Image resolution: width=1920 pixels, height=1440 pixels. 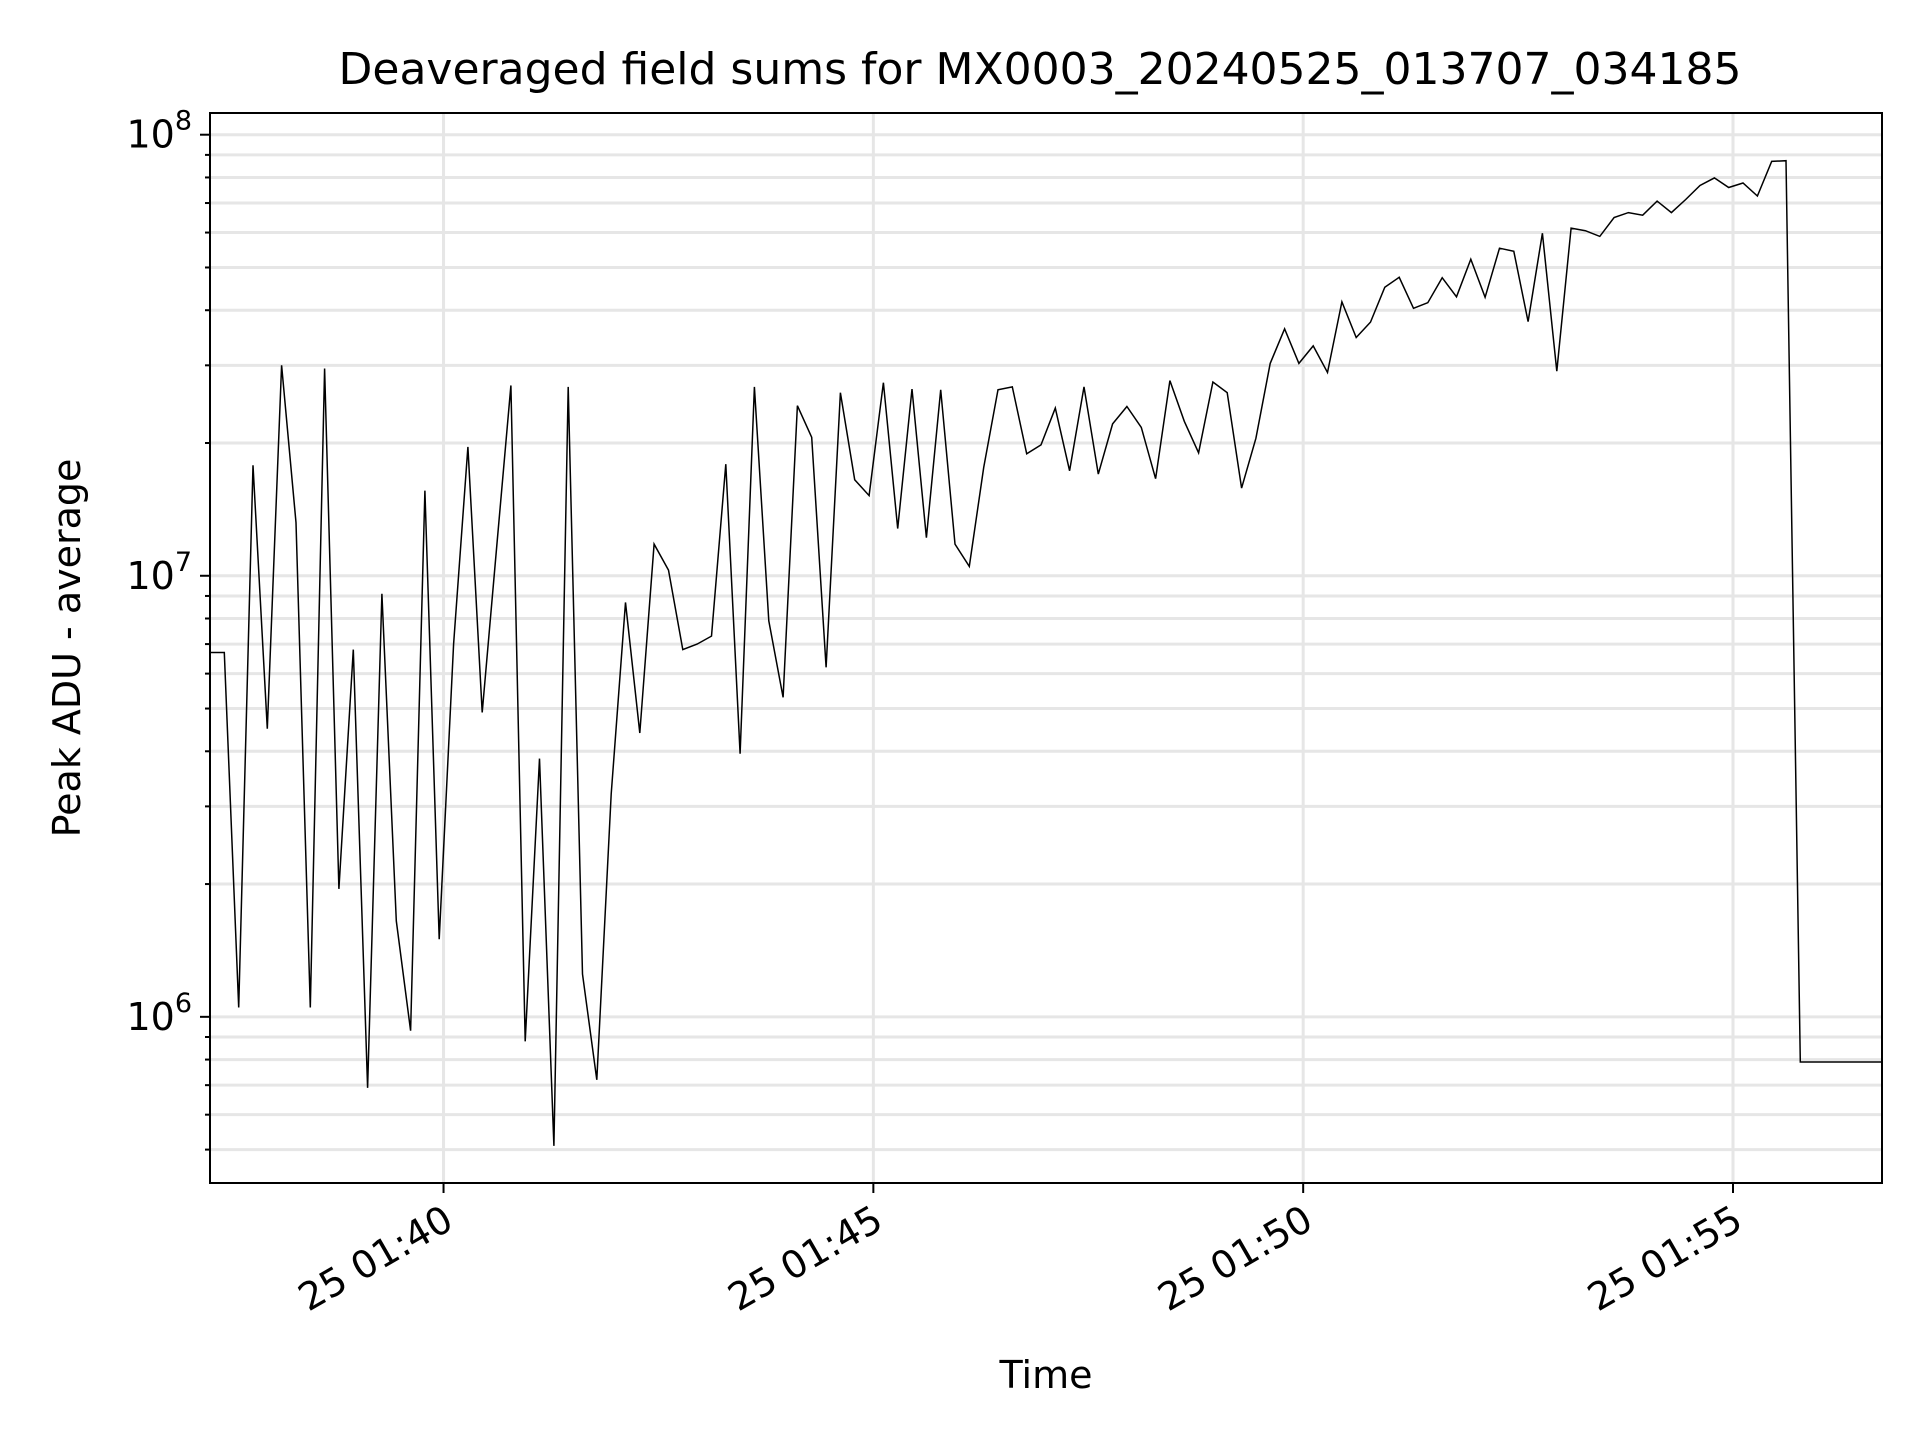 What do you see at coordinates (1046, 1375) in the screenshot?
I see `x-axis-label: Time` at bounding box center [1046, 1375].